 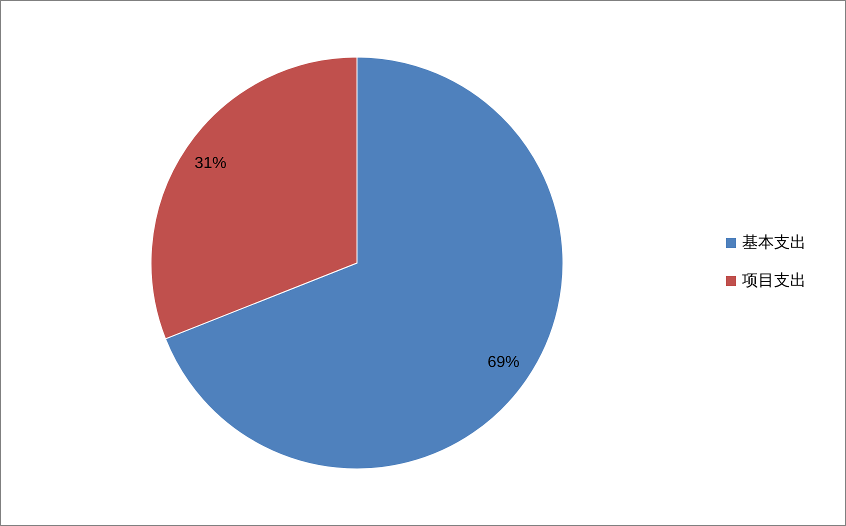 What do you see at coordinates (774, 281) in the screenshot?
I see `legend-label: 项目支出` at bounding box center [774, 281].